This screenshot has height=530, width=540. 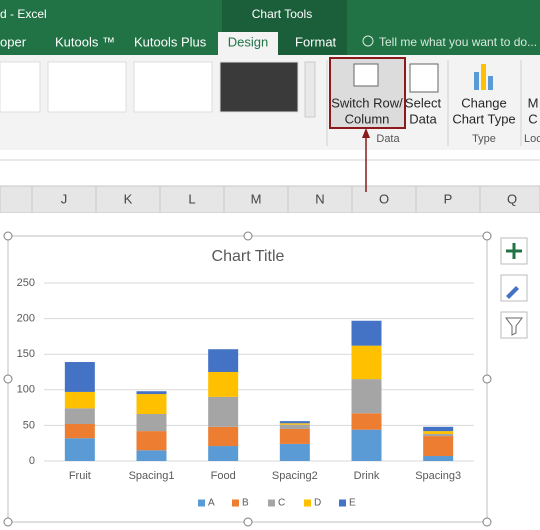 I want to click on x-tick-label: Spacing1, so click(x=152, y=476).